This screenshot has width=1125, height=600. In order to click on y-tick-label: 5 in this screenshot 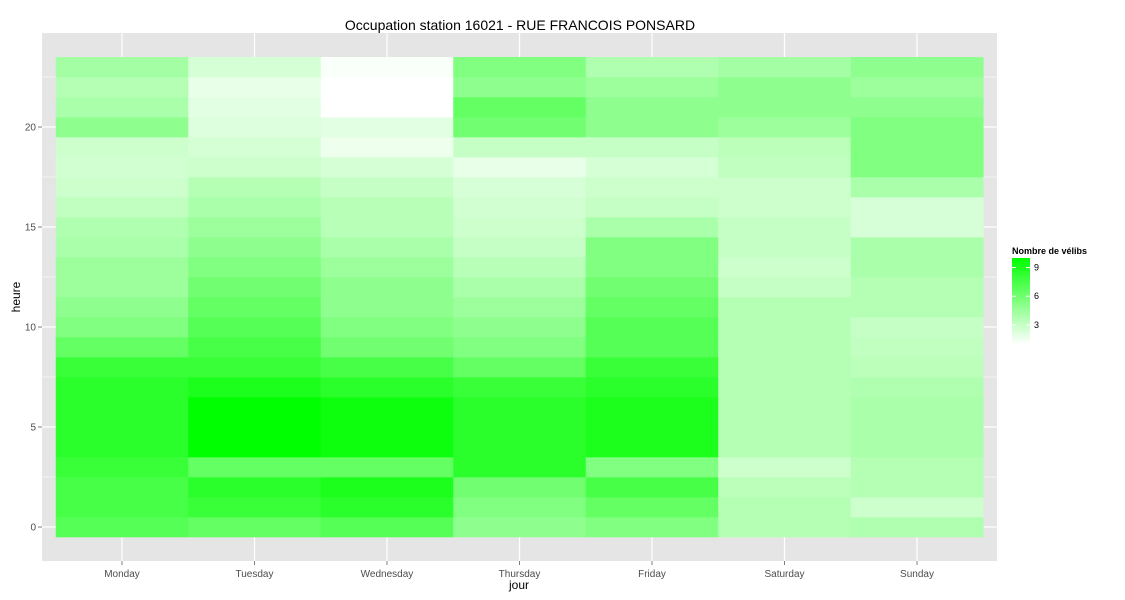, I will do `click(33, 428)`.